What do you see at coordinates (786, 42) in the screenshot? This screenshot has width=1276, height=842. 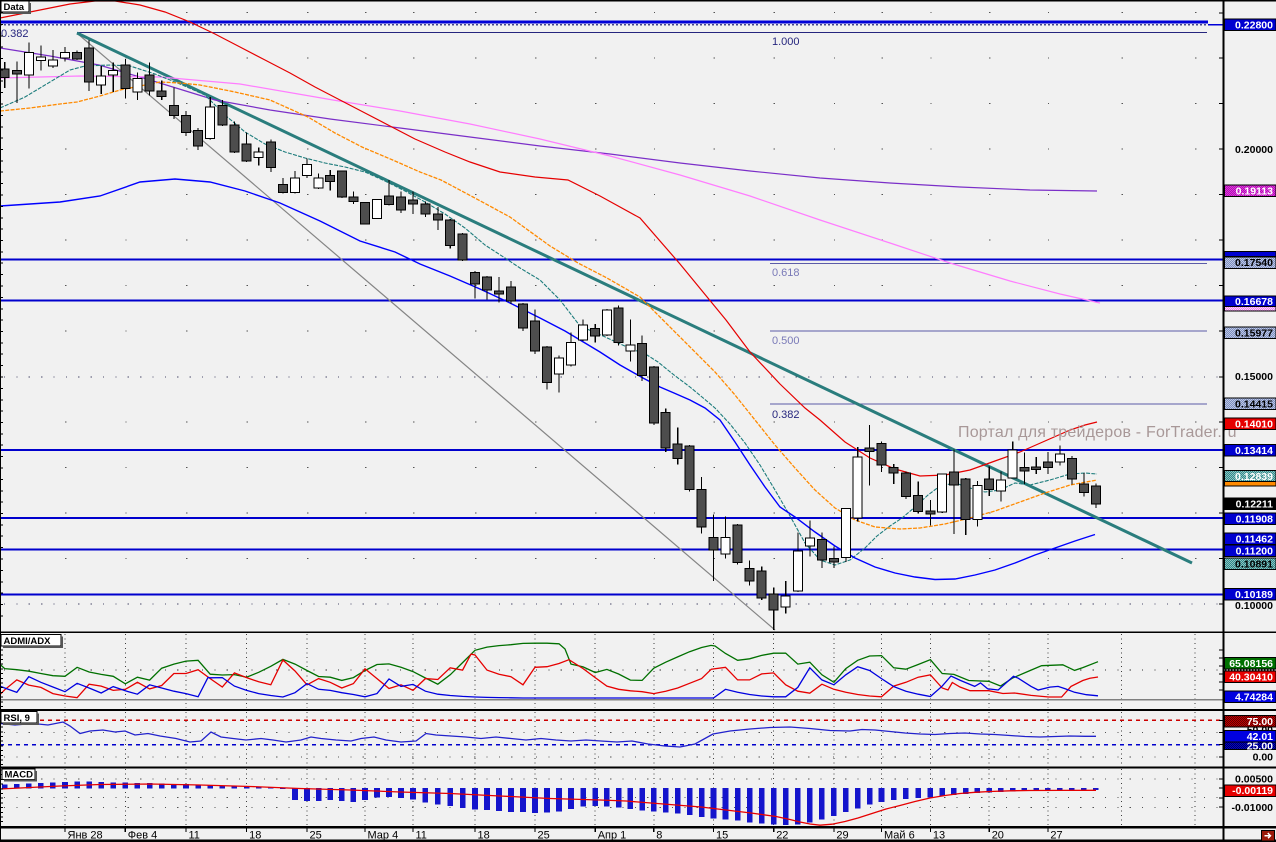 I see `svg-text: 1.000` at bounding box center [786, 42].